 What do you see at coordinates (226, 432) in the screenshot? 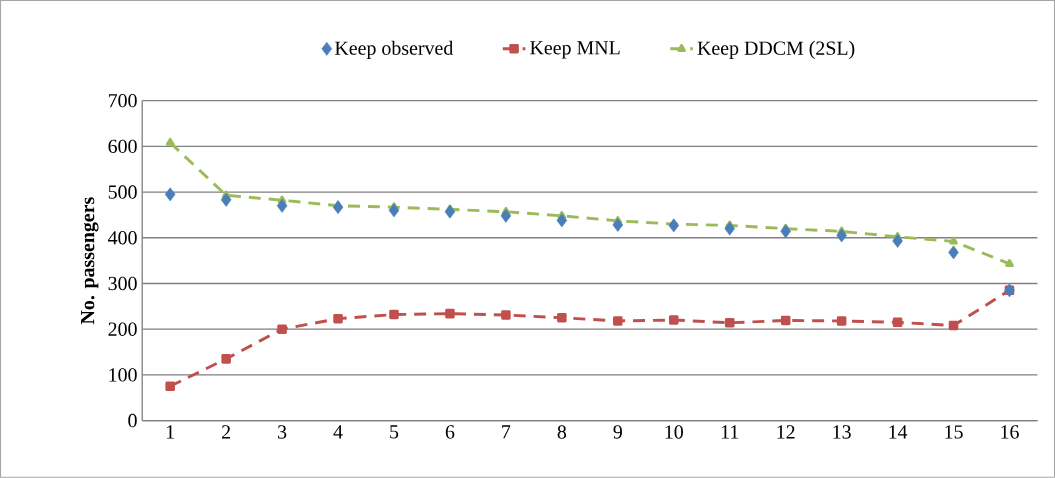
I see `x-tick-label: 2` at bounding box center [226, 432].